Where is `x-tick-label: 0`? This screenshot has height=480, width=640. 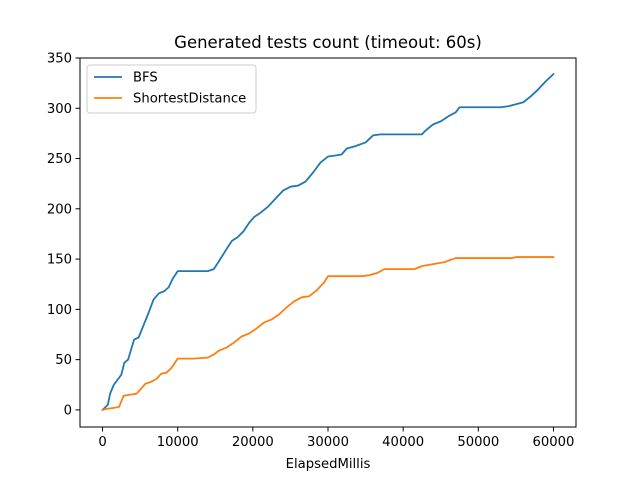
x-tick-label: 0 is located at coordinates (102, 442).